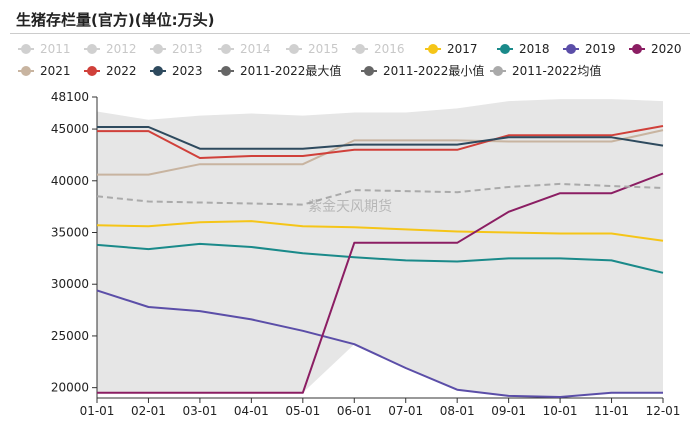  I want to click on x-tick-label: 11-01, so click(611, 411).